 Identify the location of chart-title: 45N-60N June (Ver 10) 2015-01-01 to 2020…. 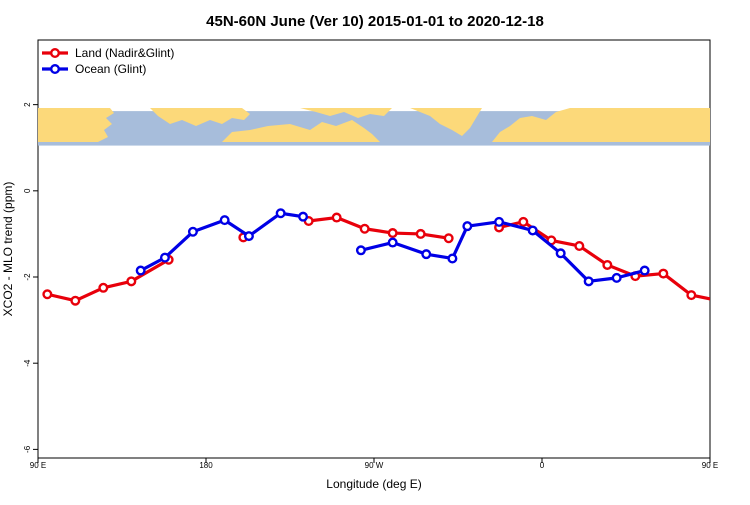
(375, 21).